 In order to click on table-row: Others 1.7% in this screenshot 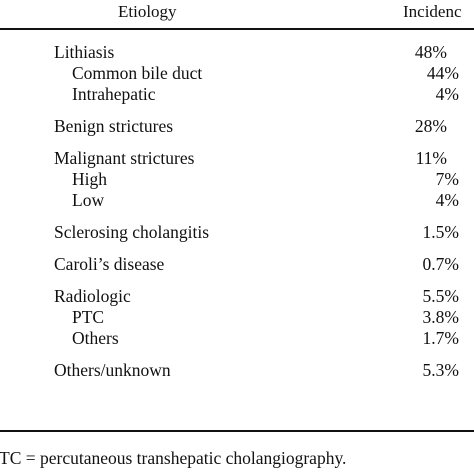, I will do `click(237, 338)`.